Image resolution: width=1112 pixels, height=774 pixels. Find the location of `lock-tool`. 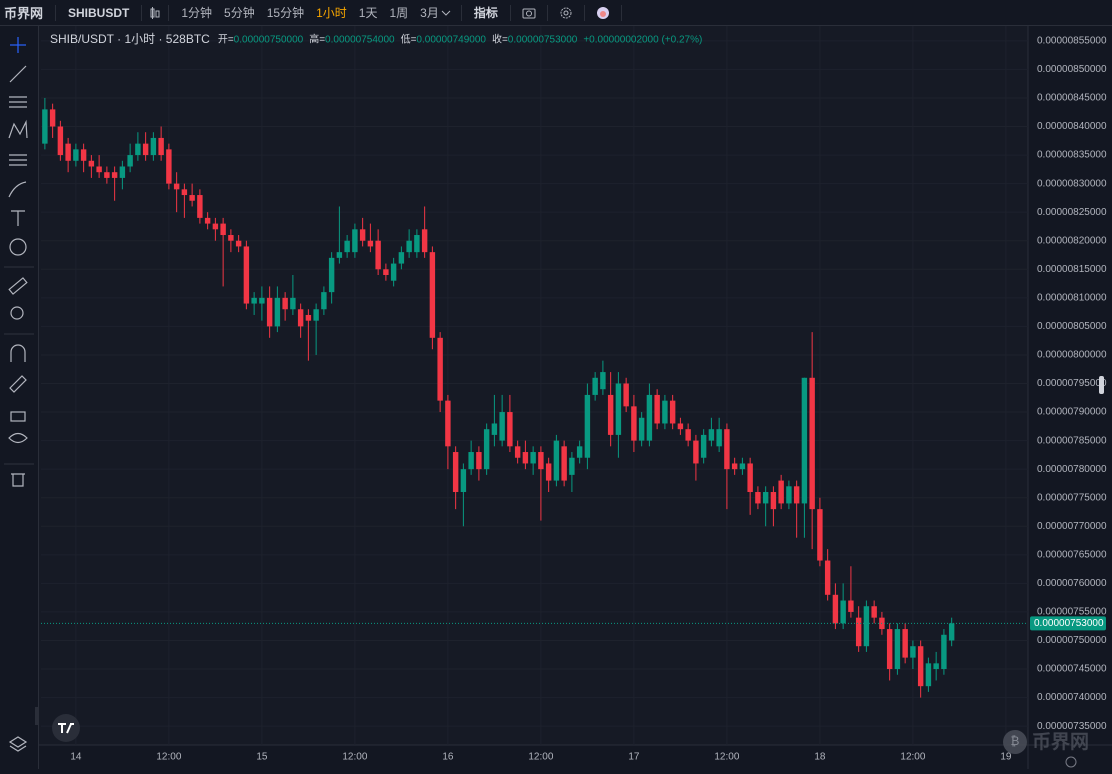

lock-tool is located at coordinates (18, 416).